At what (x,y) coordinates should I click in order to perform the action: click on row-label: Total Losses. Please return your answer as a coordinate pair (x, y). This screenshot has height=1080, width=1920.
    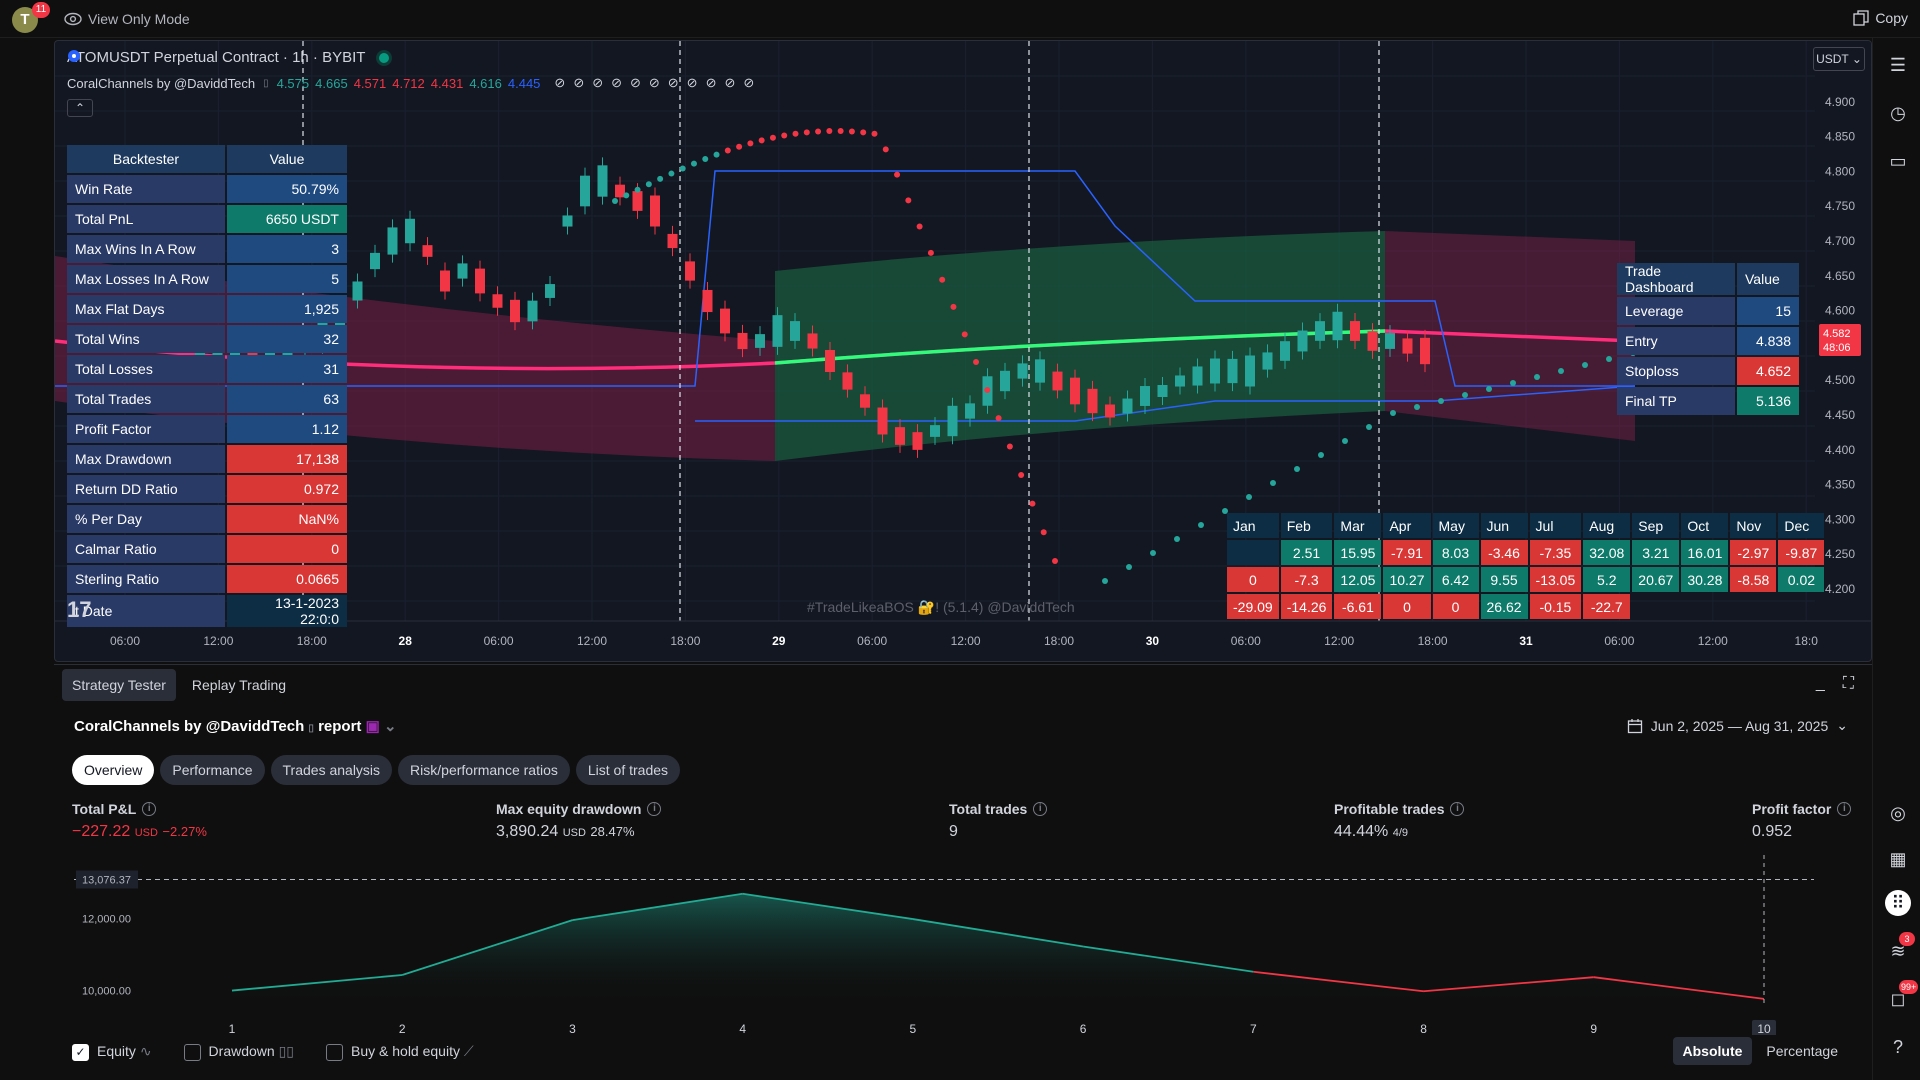
    Looking at the image, I should click on (146, 369).